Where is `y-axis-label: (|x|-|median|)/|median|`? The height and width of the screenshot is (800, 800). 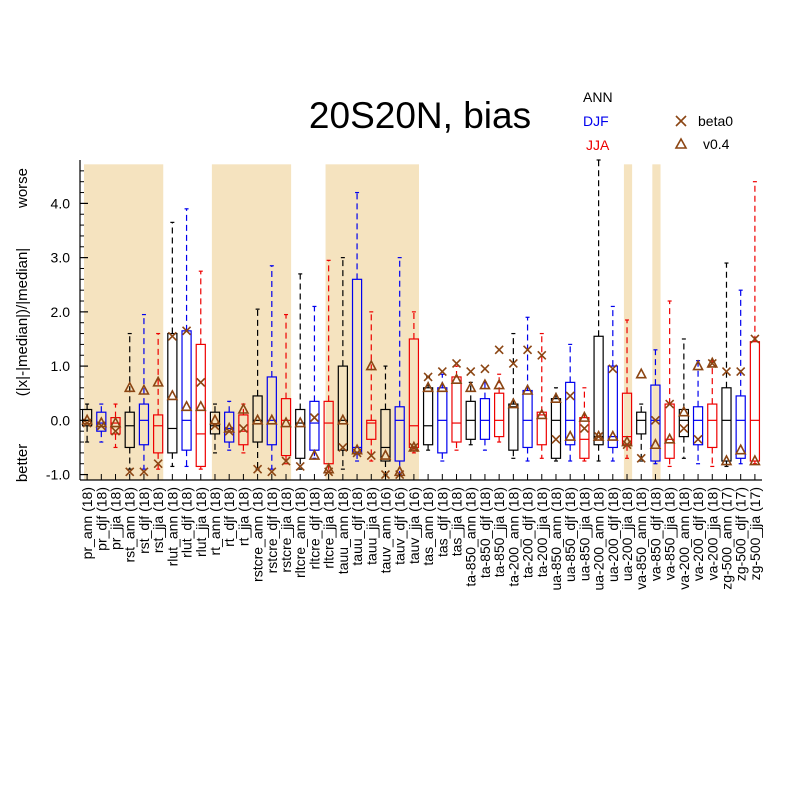
y-axis-label: (|x|-|median|)/|median| is located at coordinates (22, 322).